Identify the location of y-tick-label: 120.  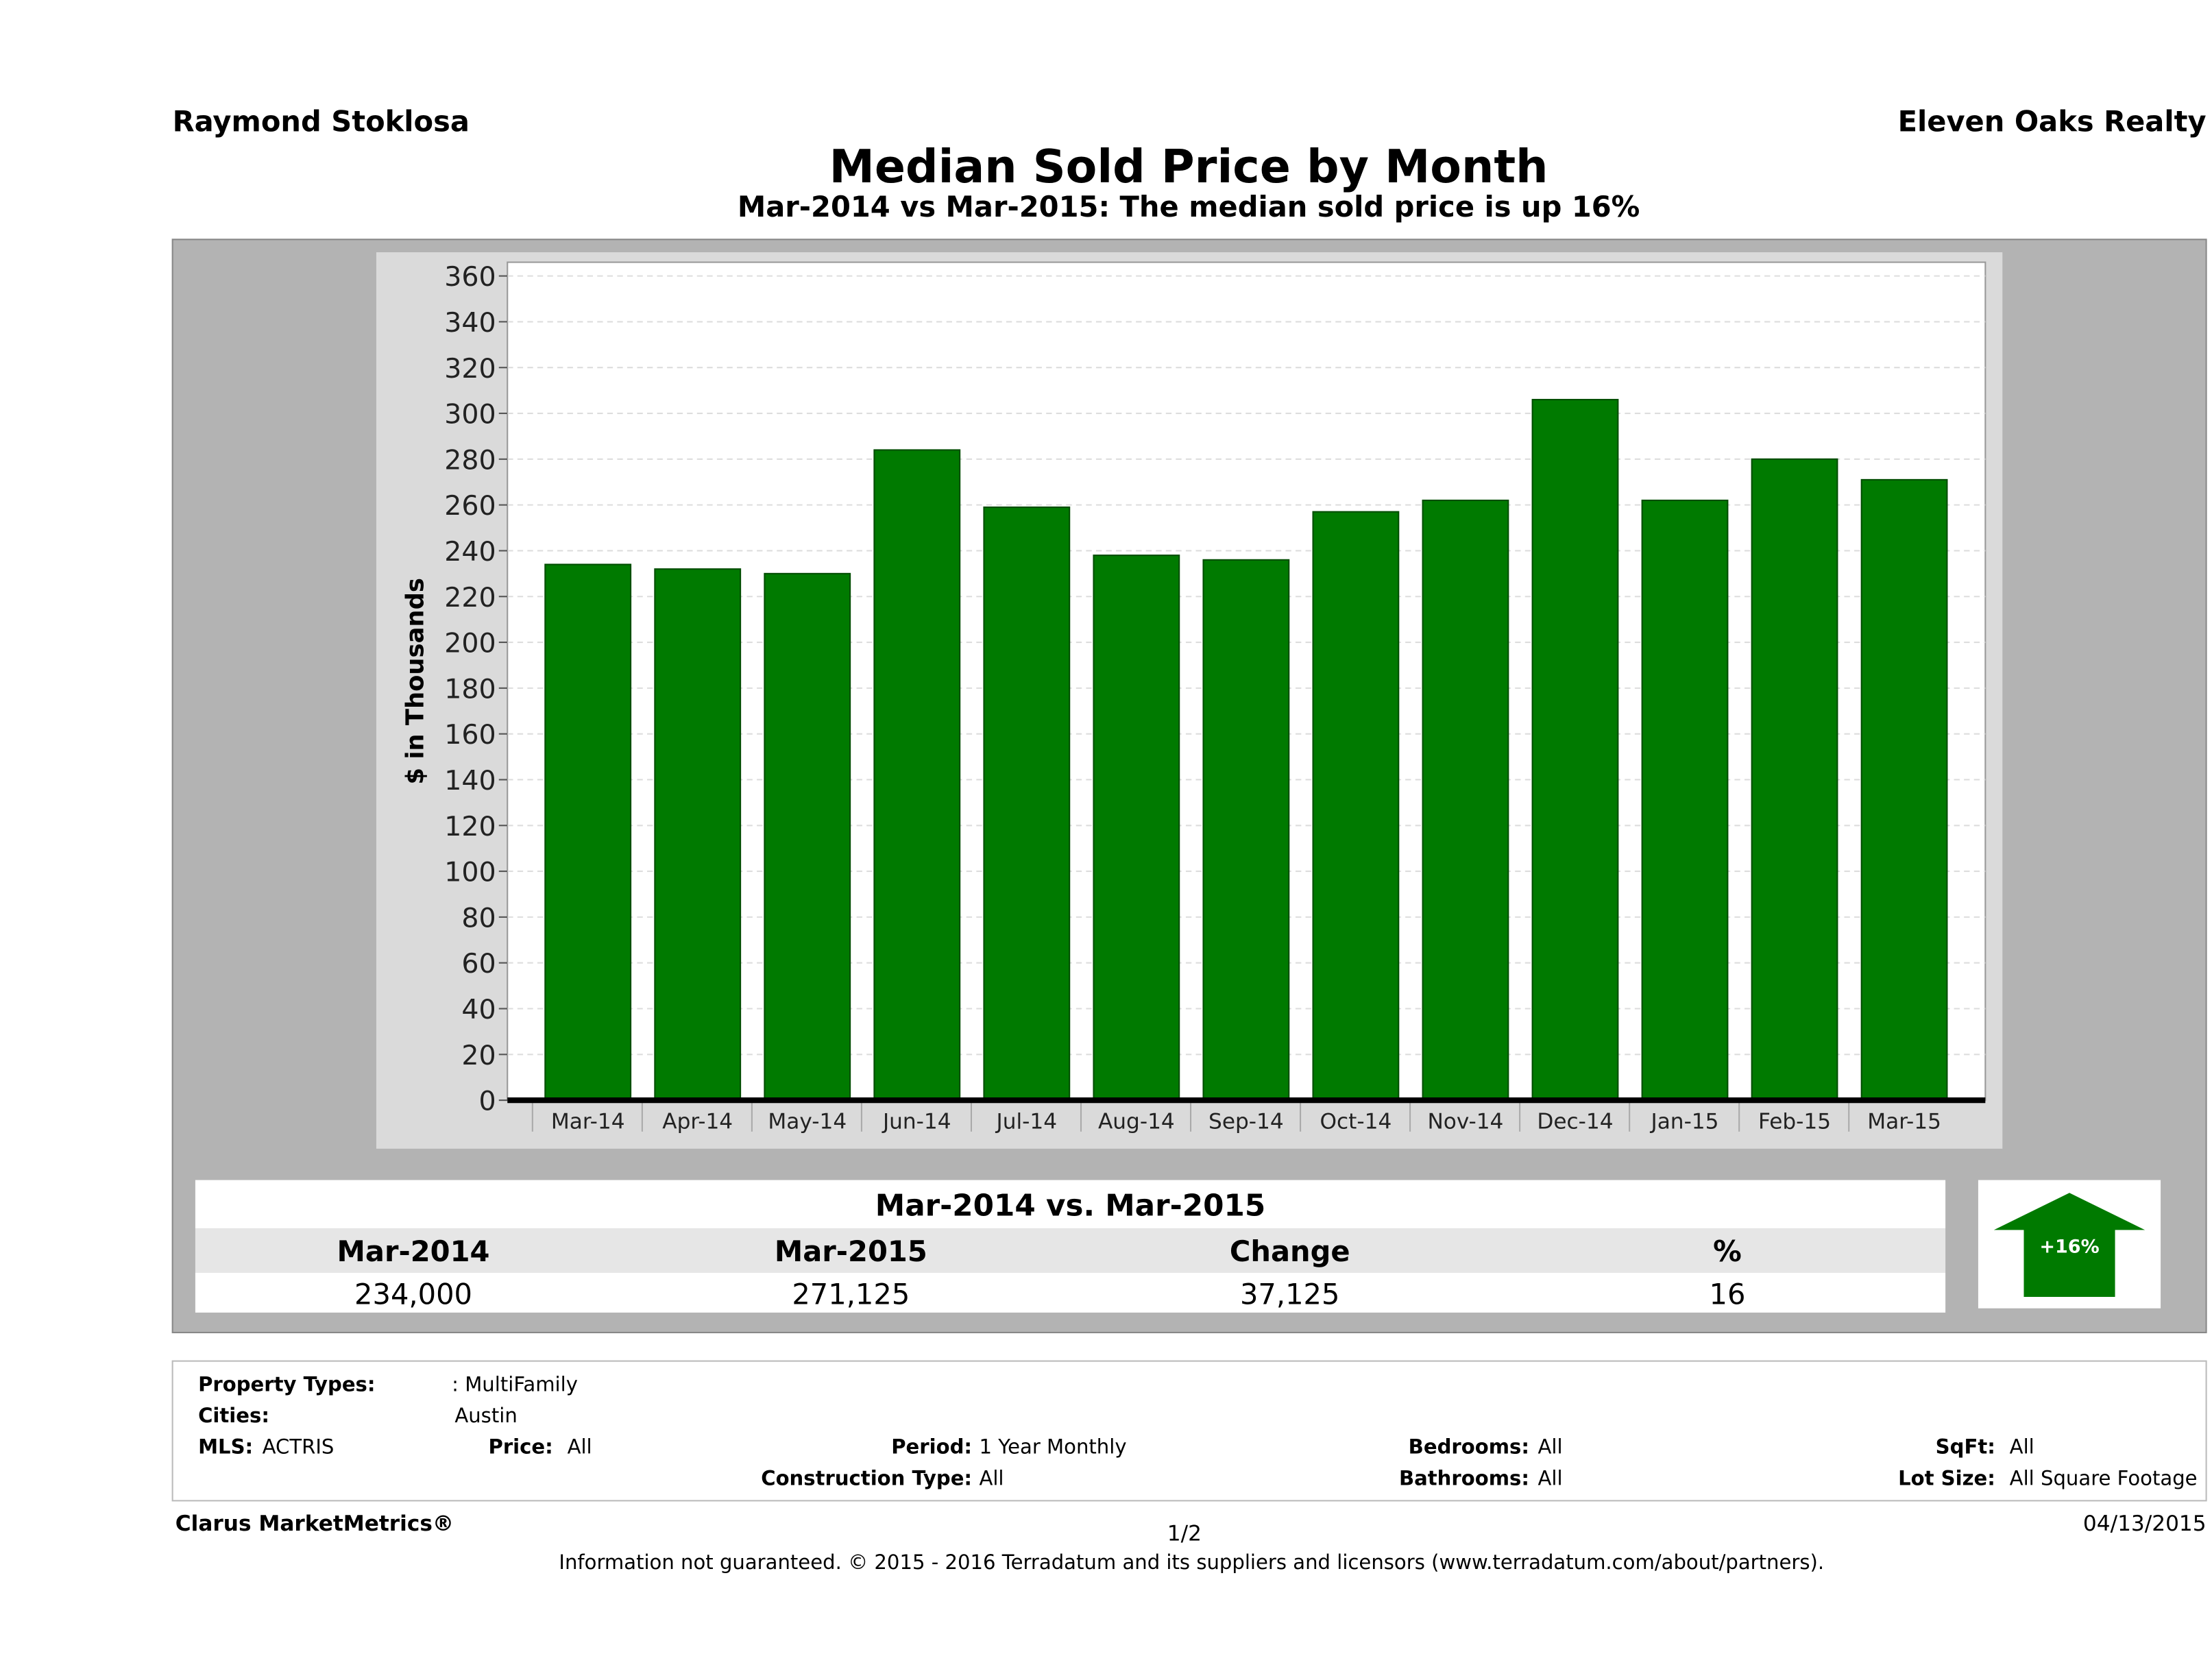
(470, 826).